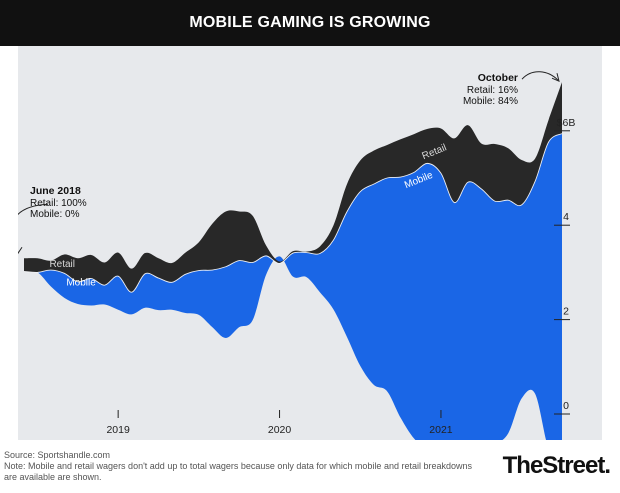 This screenshot has height=493, width=620. I want to click on legend-label-retail: Retail, so click(62, 264).